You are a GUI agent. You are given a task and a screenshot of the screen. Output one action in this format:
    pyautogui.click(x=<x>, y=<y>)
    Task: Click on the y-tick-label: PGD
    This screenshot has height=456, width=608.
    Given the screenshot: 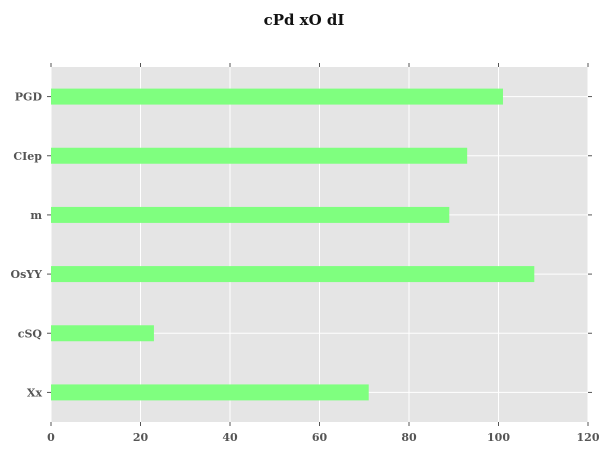 What is the action you would take?
    pyautogui.click(x=29, y=97)
    